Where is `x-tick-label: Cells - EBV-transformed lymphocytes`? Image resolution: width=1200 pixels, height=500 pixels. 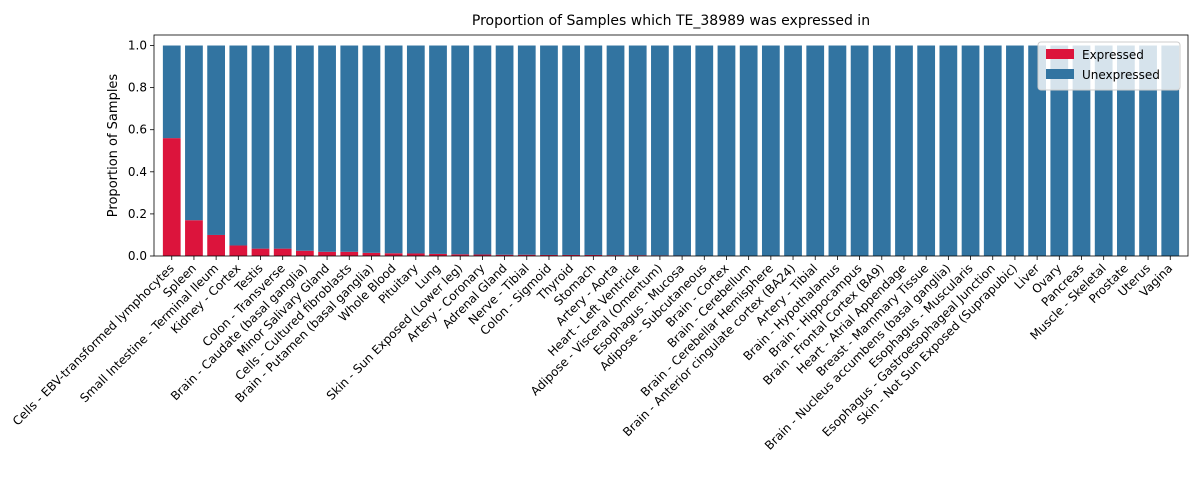 x-tick-label: Cells - EBV-transformed lymphocytes is located at coordinates (93, 344).